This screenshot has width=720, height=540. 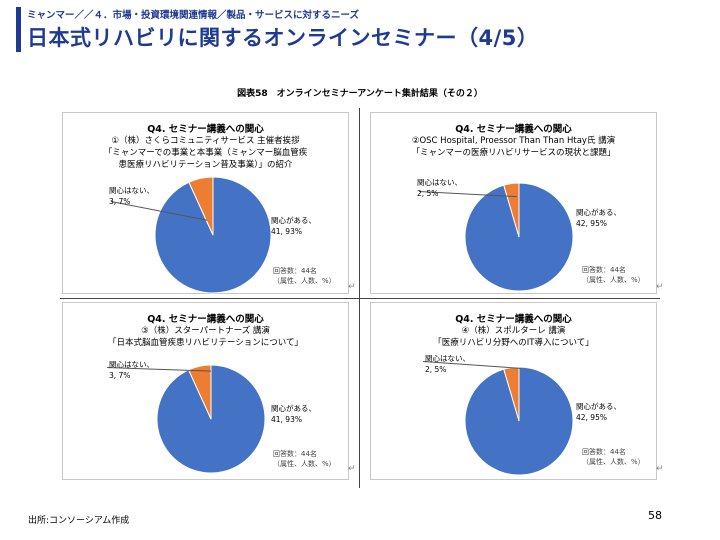 I want to click on panel-subtitle-line: ③（株）スターパートナーズ 講演, so click(x=205, y=331).